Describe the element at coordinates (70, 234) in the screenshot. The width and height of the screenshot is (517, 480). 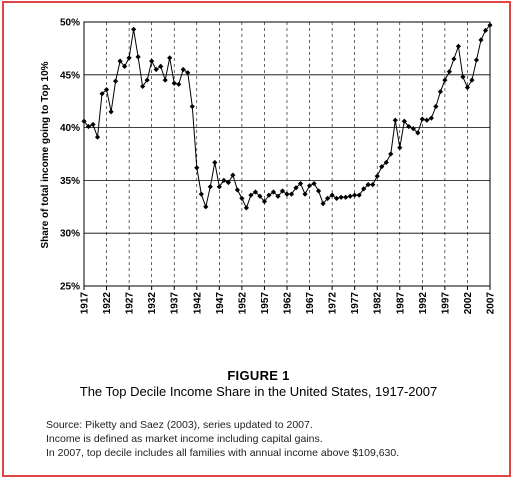
I see `y-tick-label: 30%` at that location.